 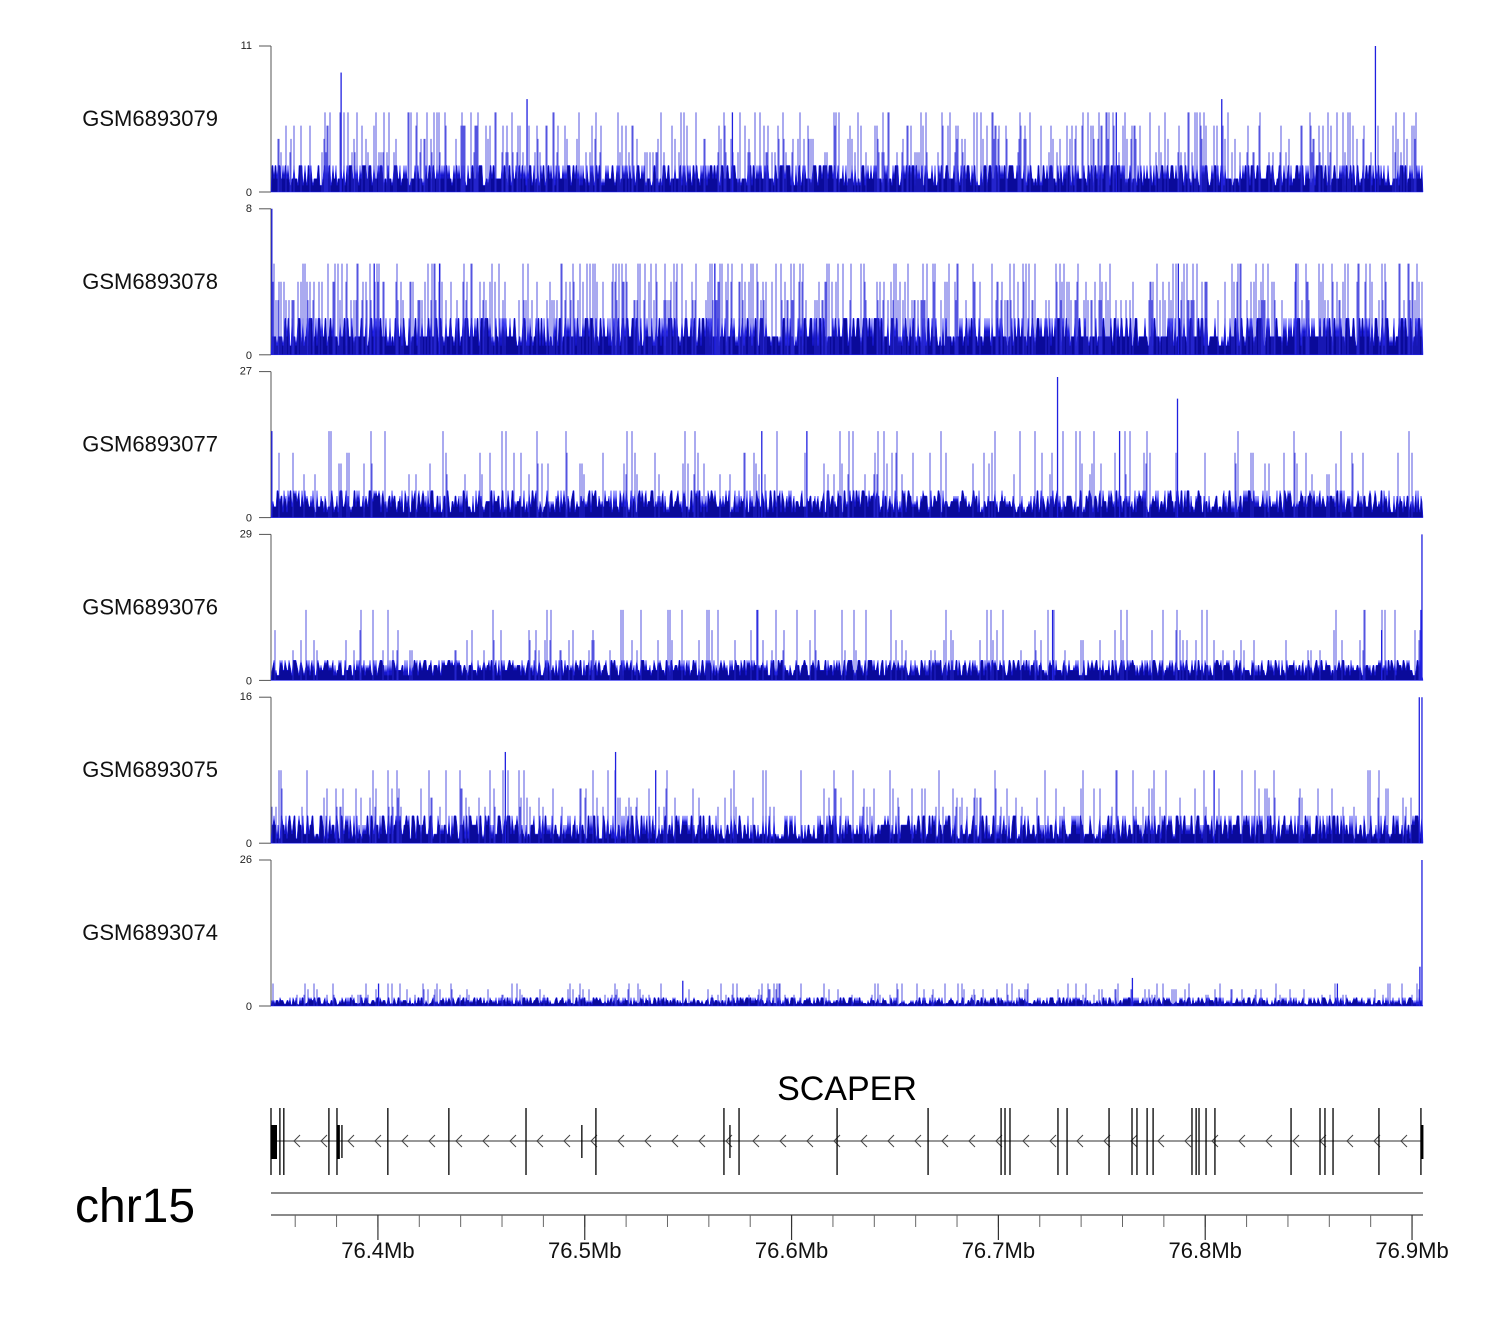 What do you see at coordinates (150, 769) in the screenshot?
I see `track-label: GSM6893075` at bounding box center [150, 769].